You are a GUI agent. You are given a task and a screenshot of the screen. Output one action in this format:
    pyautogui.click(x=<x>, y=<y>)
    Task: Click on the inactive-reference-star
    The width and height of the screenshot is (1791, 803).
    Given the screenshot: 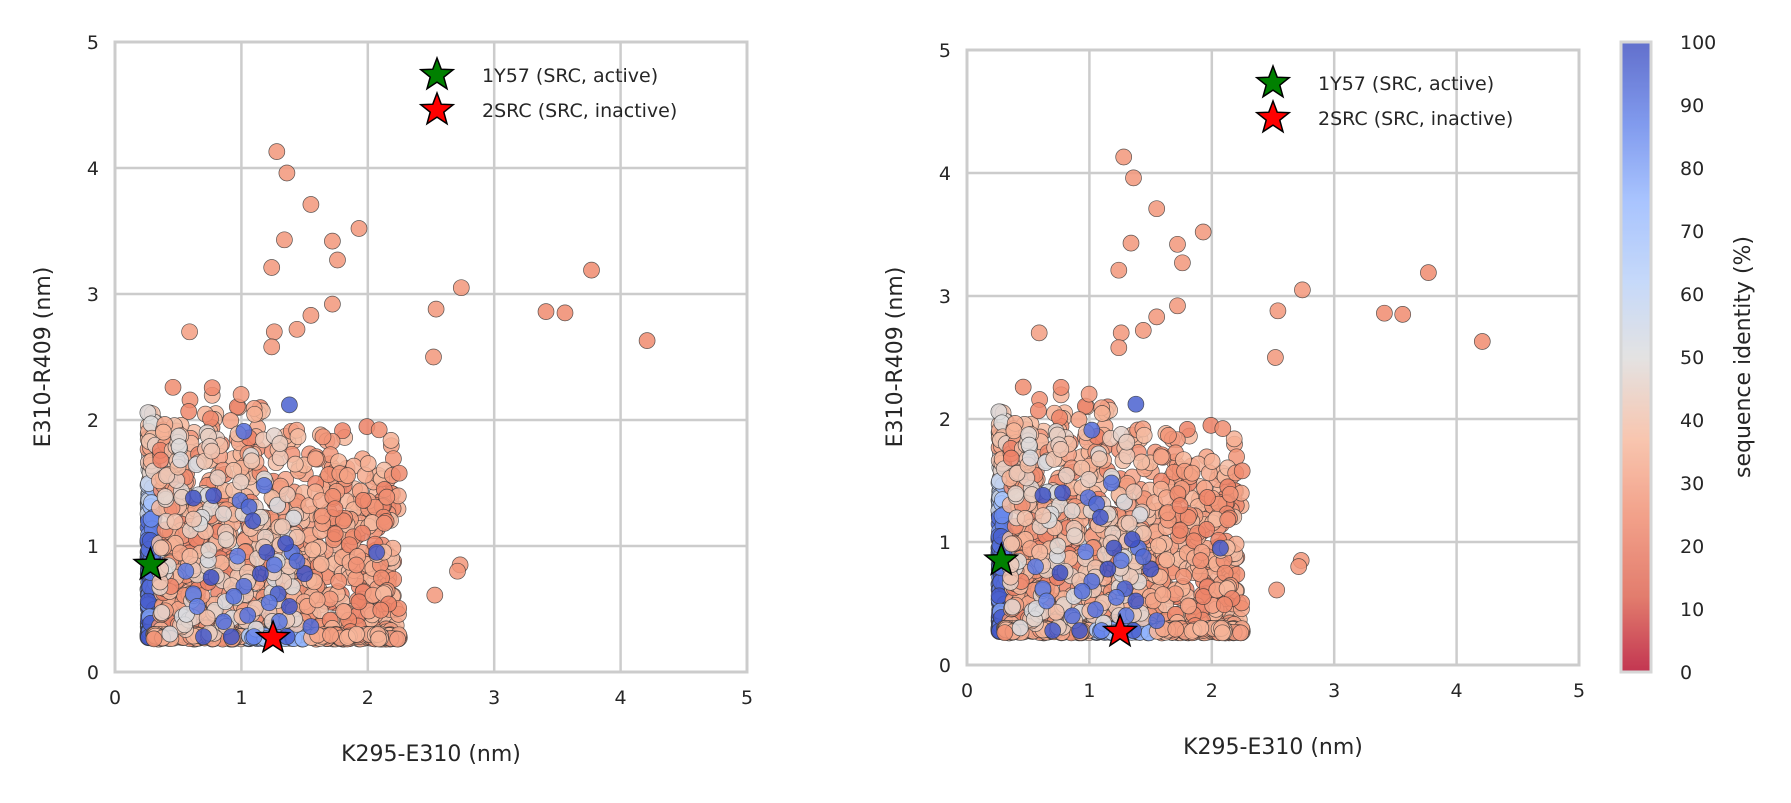 What is the action you would take?
    pyautogui.click(x=273, y=636)
    